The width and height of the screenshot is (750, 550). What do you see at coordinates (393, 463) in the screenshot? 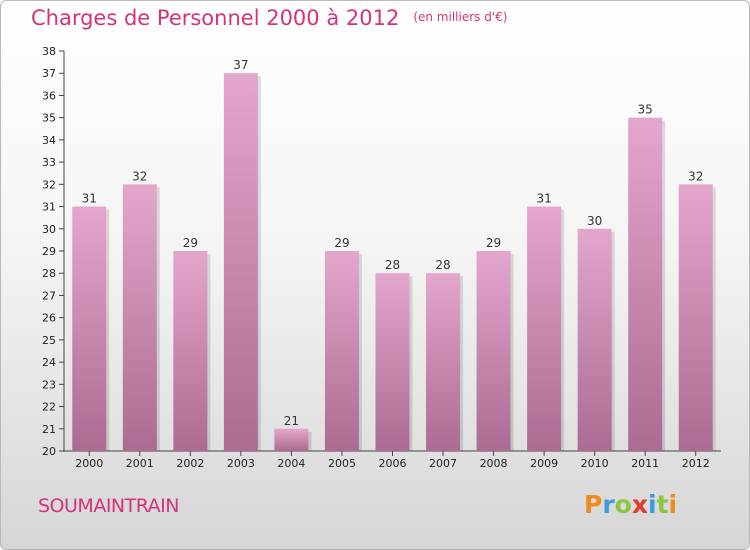
I see `x-tick-label: 2006` at bounding box center [393, 463].